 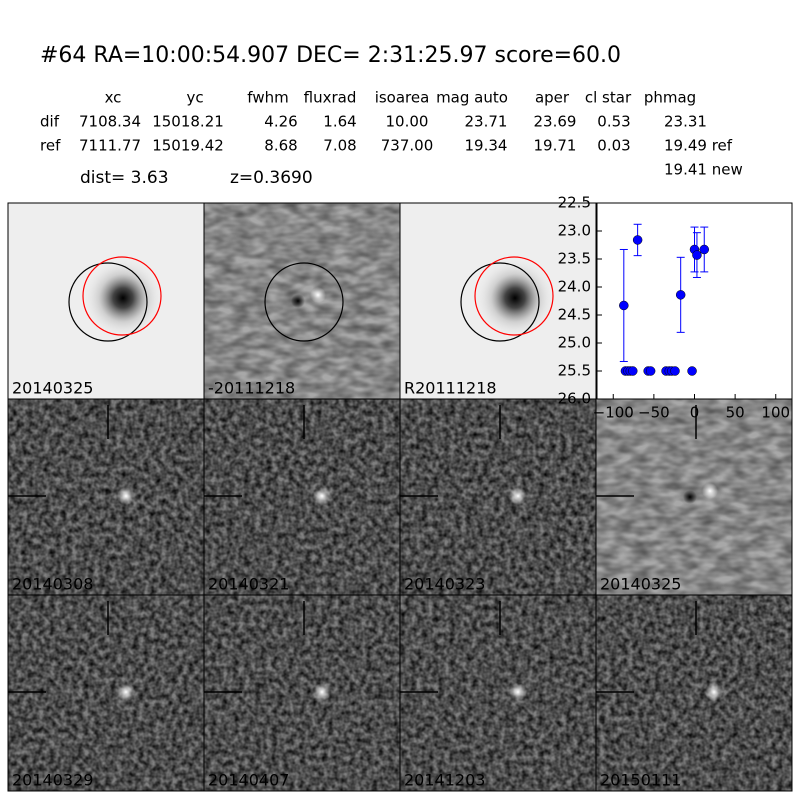 I want to click on cell: 7.08, so click(x=339, y=146).